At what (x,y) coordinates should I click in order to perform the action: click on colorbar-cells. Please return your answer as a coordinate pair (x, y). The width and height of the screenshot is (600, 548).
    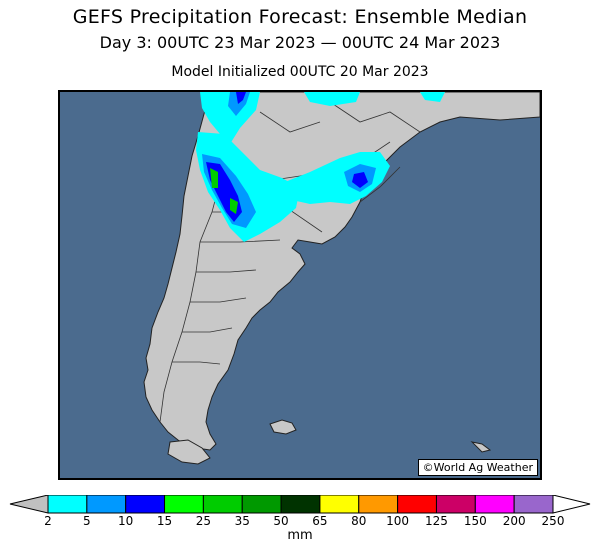
    Looking at the image, I should click on (300, 504).